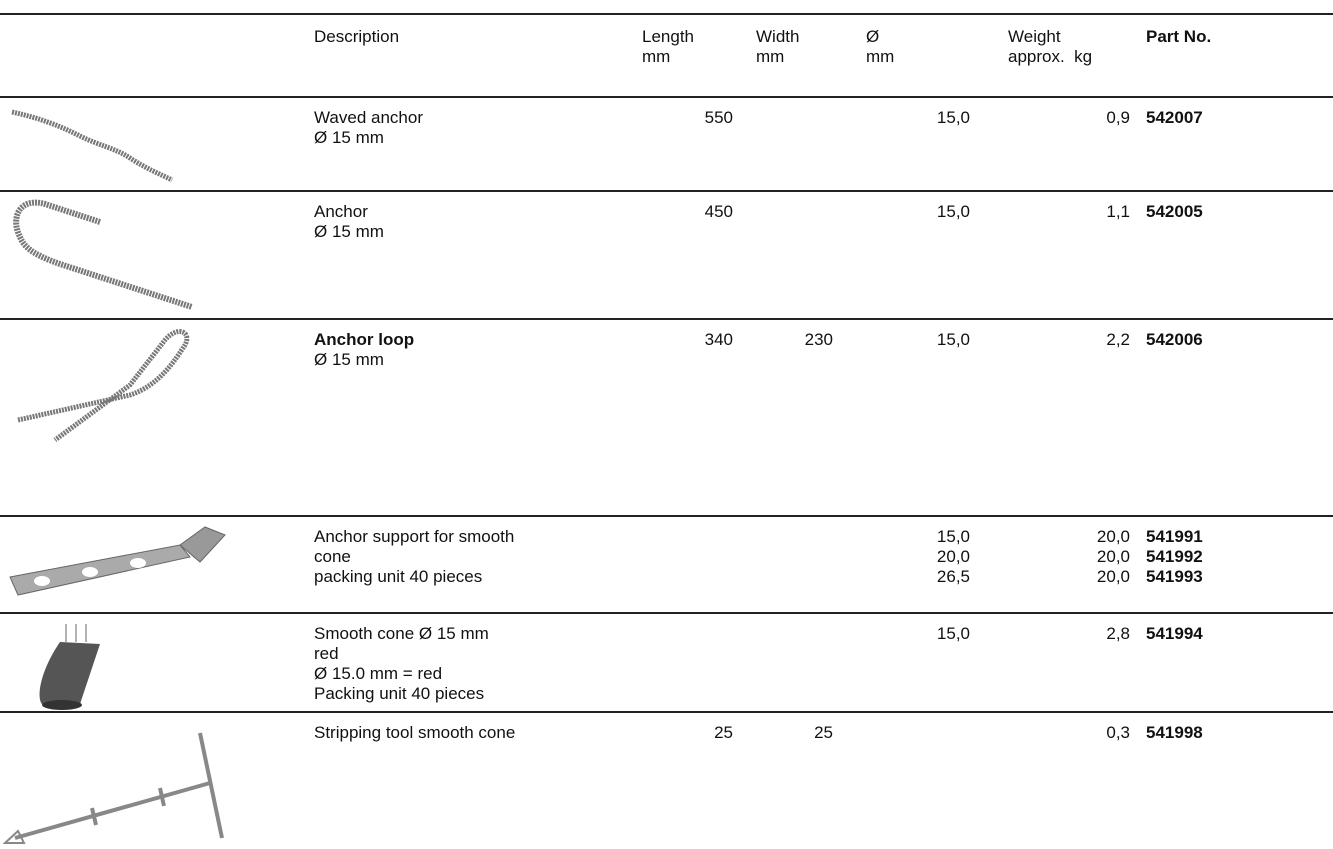  I want to click on cell-diameter: 20,0, so click(953, 556).